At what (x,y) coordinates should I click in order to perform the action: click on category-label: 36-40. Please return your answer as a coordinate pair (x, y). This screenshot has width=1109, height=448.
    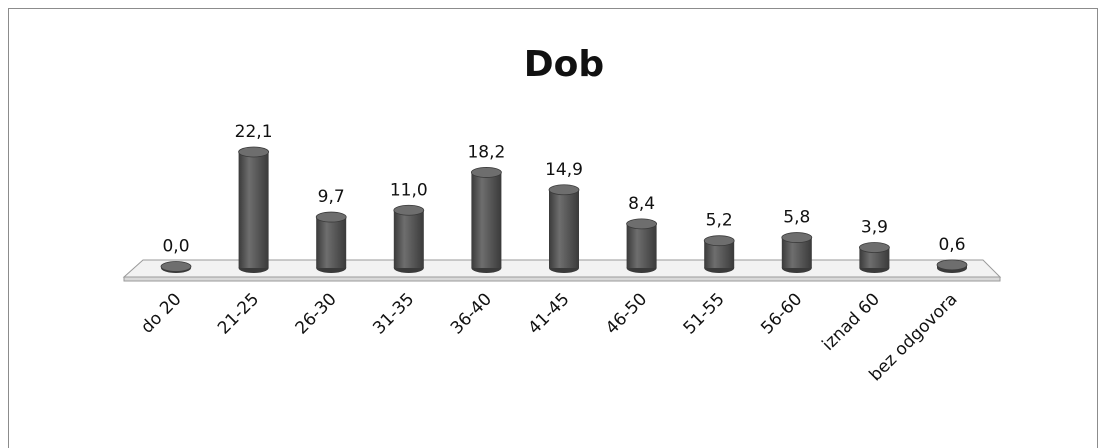
    Looking at the image, I should click on (471, 313).